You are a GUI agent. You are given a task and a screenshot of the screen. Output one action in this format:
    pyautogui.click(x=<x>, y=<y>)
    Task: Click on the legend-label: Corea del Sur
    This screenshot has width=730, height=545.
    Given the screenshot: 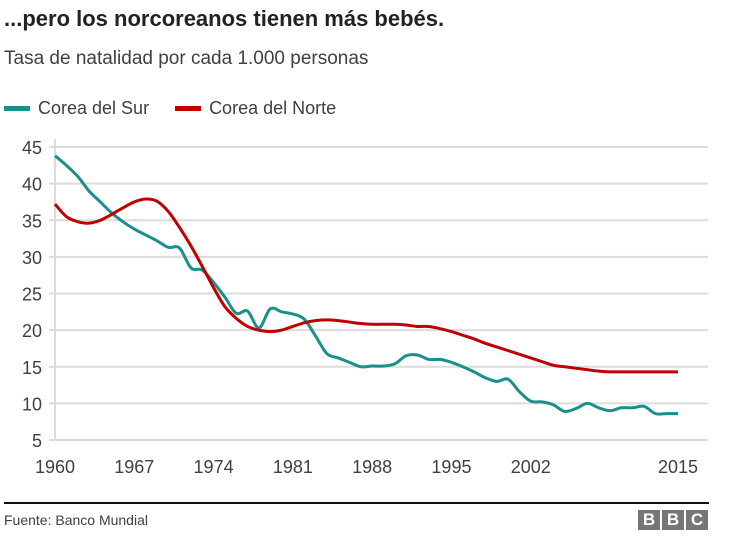 What is the action you would take?
    pyautogui.click(x=94, y=108)
    